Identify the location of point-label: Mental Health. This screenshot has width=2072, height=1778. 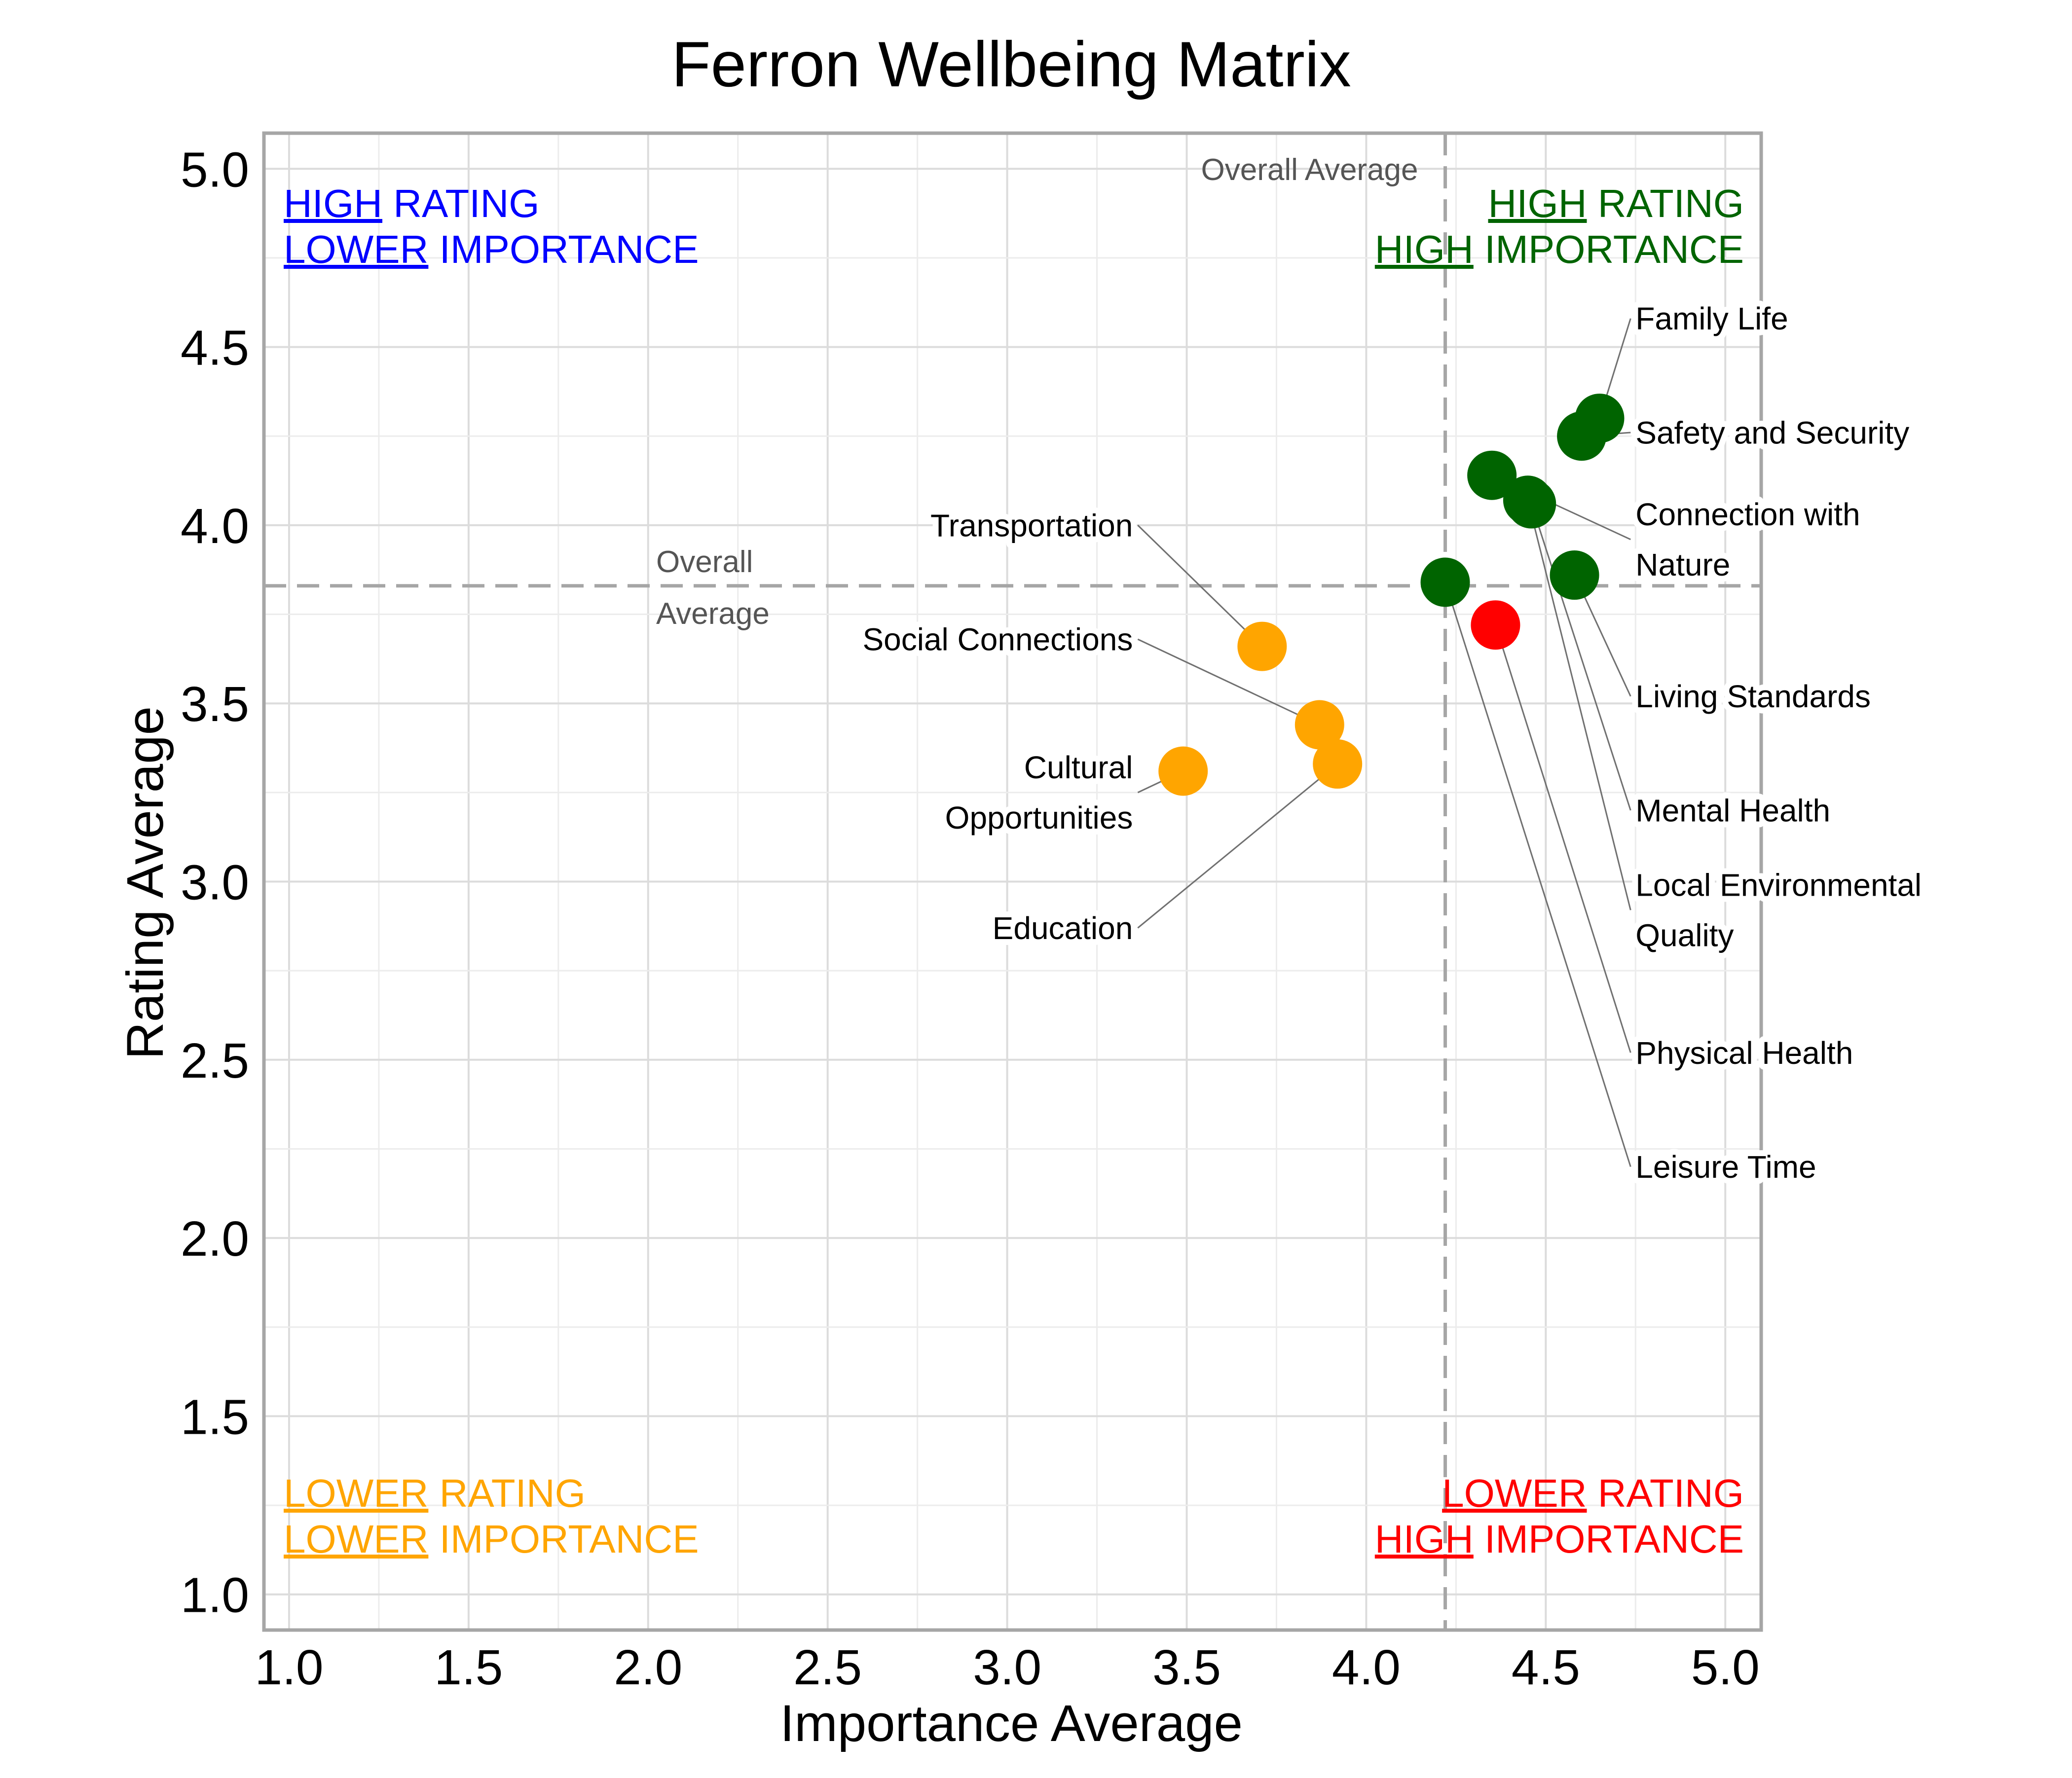
(1733, 810).